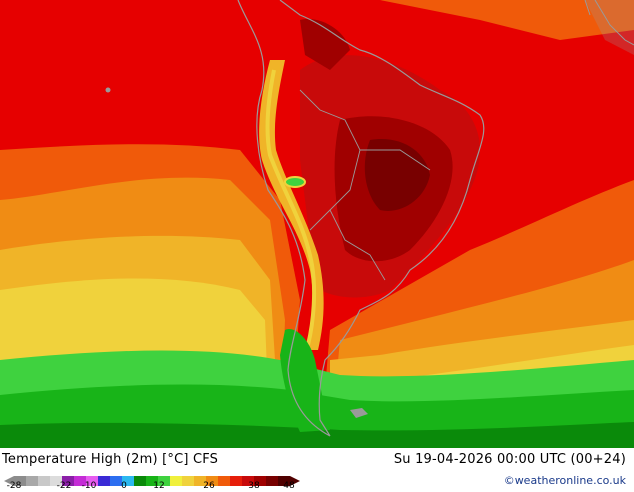  I want to click on legend-tick-label: -10, so click(89, 486).